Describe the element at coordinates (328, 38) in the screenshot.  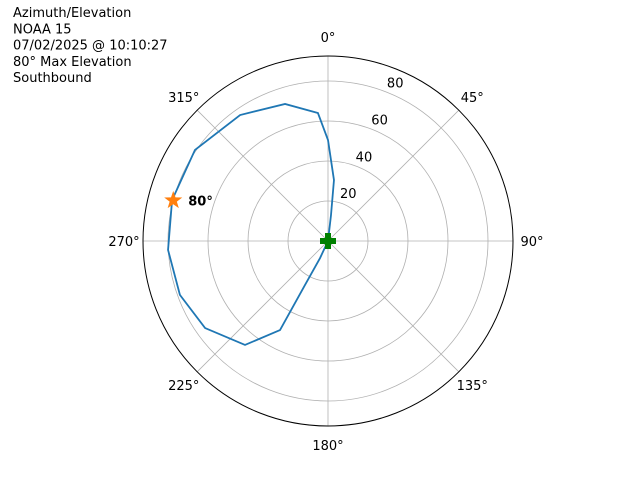
I see `theta-tick-label: 0°` at that location.